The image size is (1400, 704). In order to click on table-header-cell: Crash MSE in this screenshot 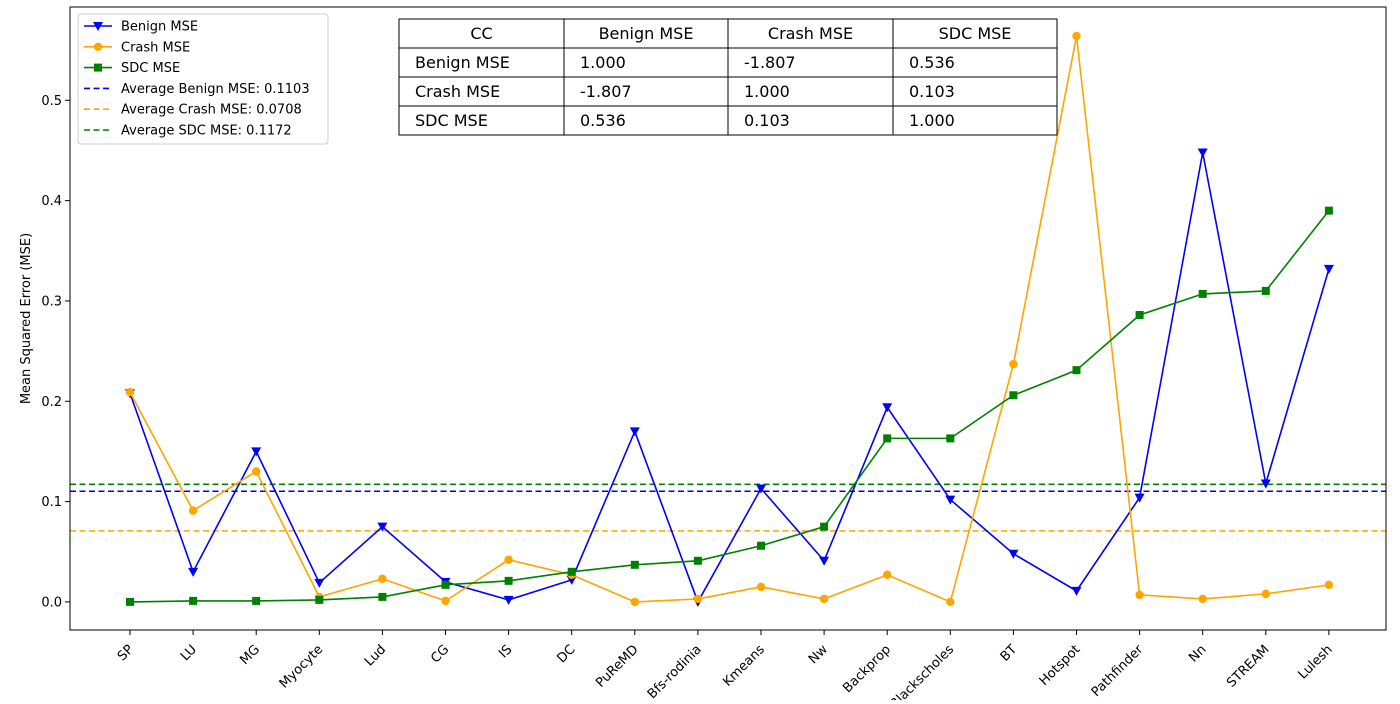, I will do `click(810, 33)`.